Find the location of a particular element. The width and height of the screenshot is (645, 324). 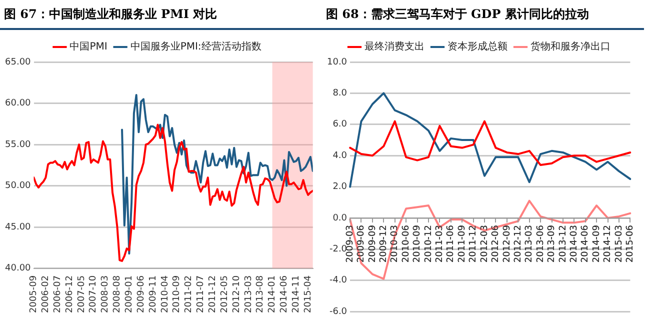

x-tick-label: 2011-02 is located at coordinates (189, 294).